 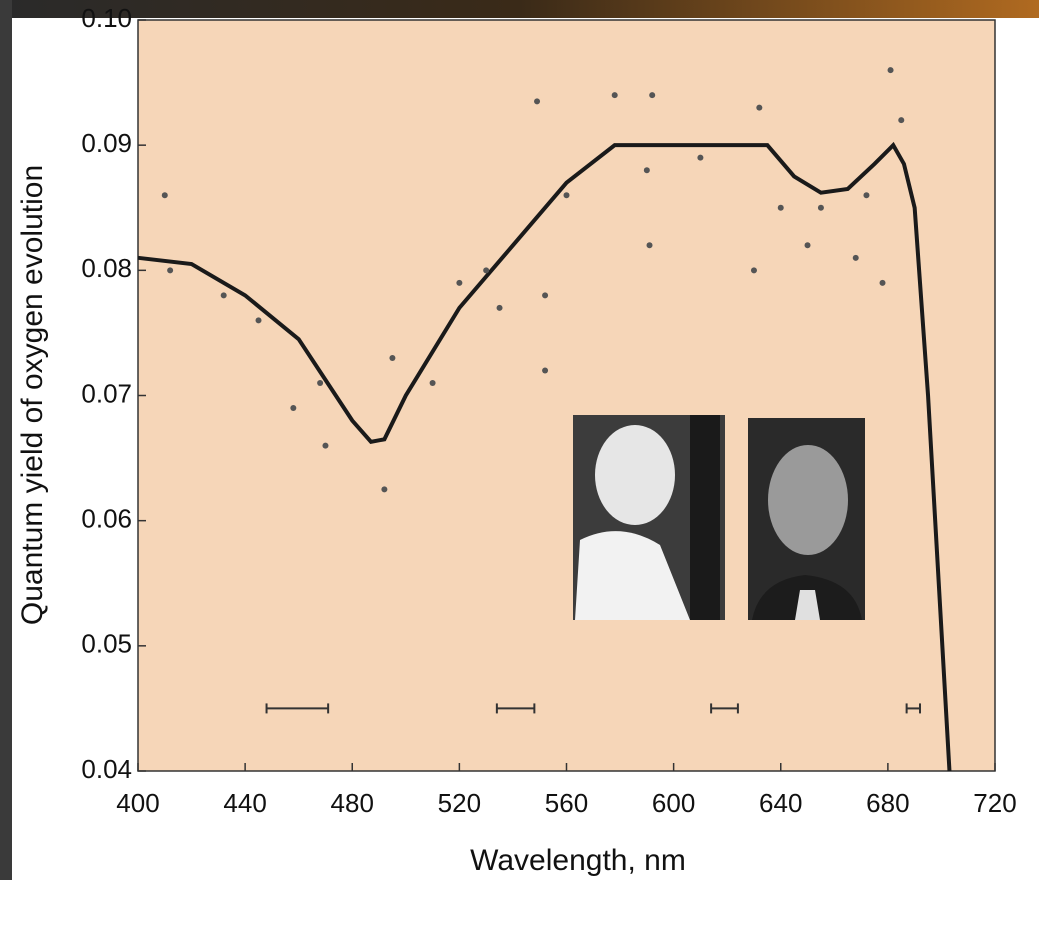 I want to click on x-tick-label: 480, so click(x=352, y=803).